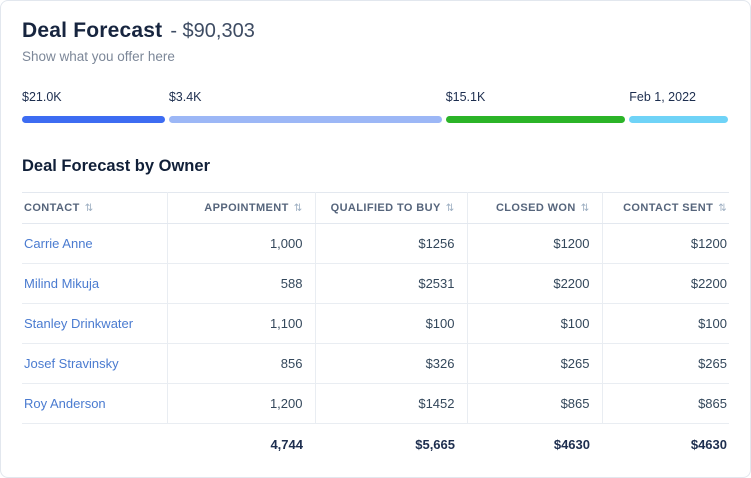 This screenshot has width=751, height=478. I want to click on column-label: CLOSED WON, so click(535, 208).